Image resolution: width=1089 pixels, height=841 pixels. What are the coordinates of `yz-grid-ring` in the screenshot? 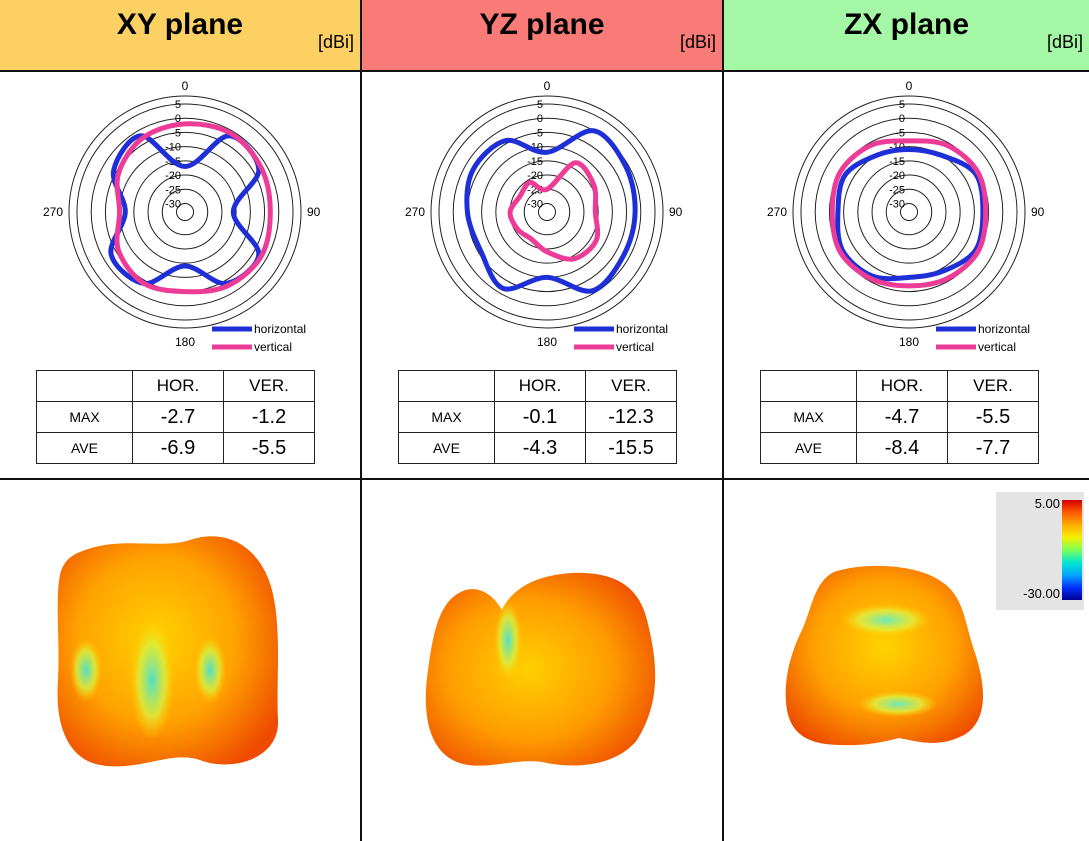 It's located at (547, 212).